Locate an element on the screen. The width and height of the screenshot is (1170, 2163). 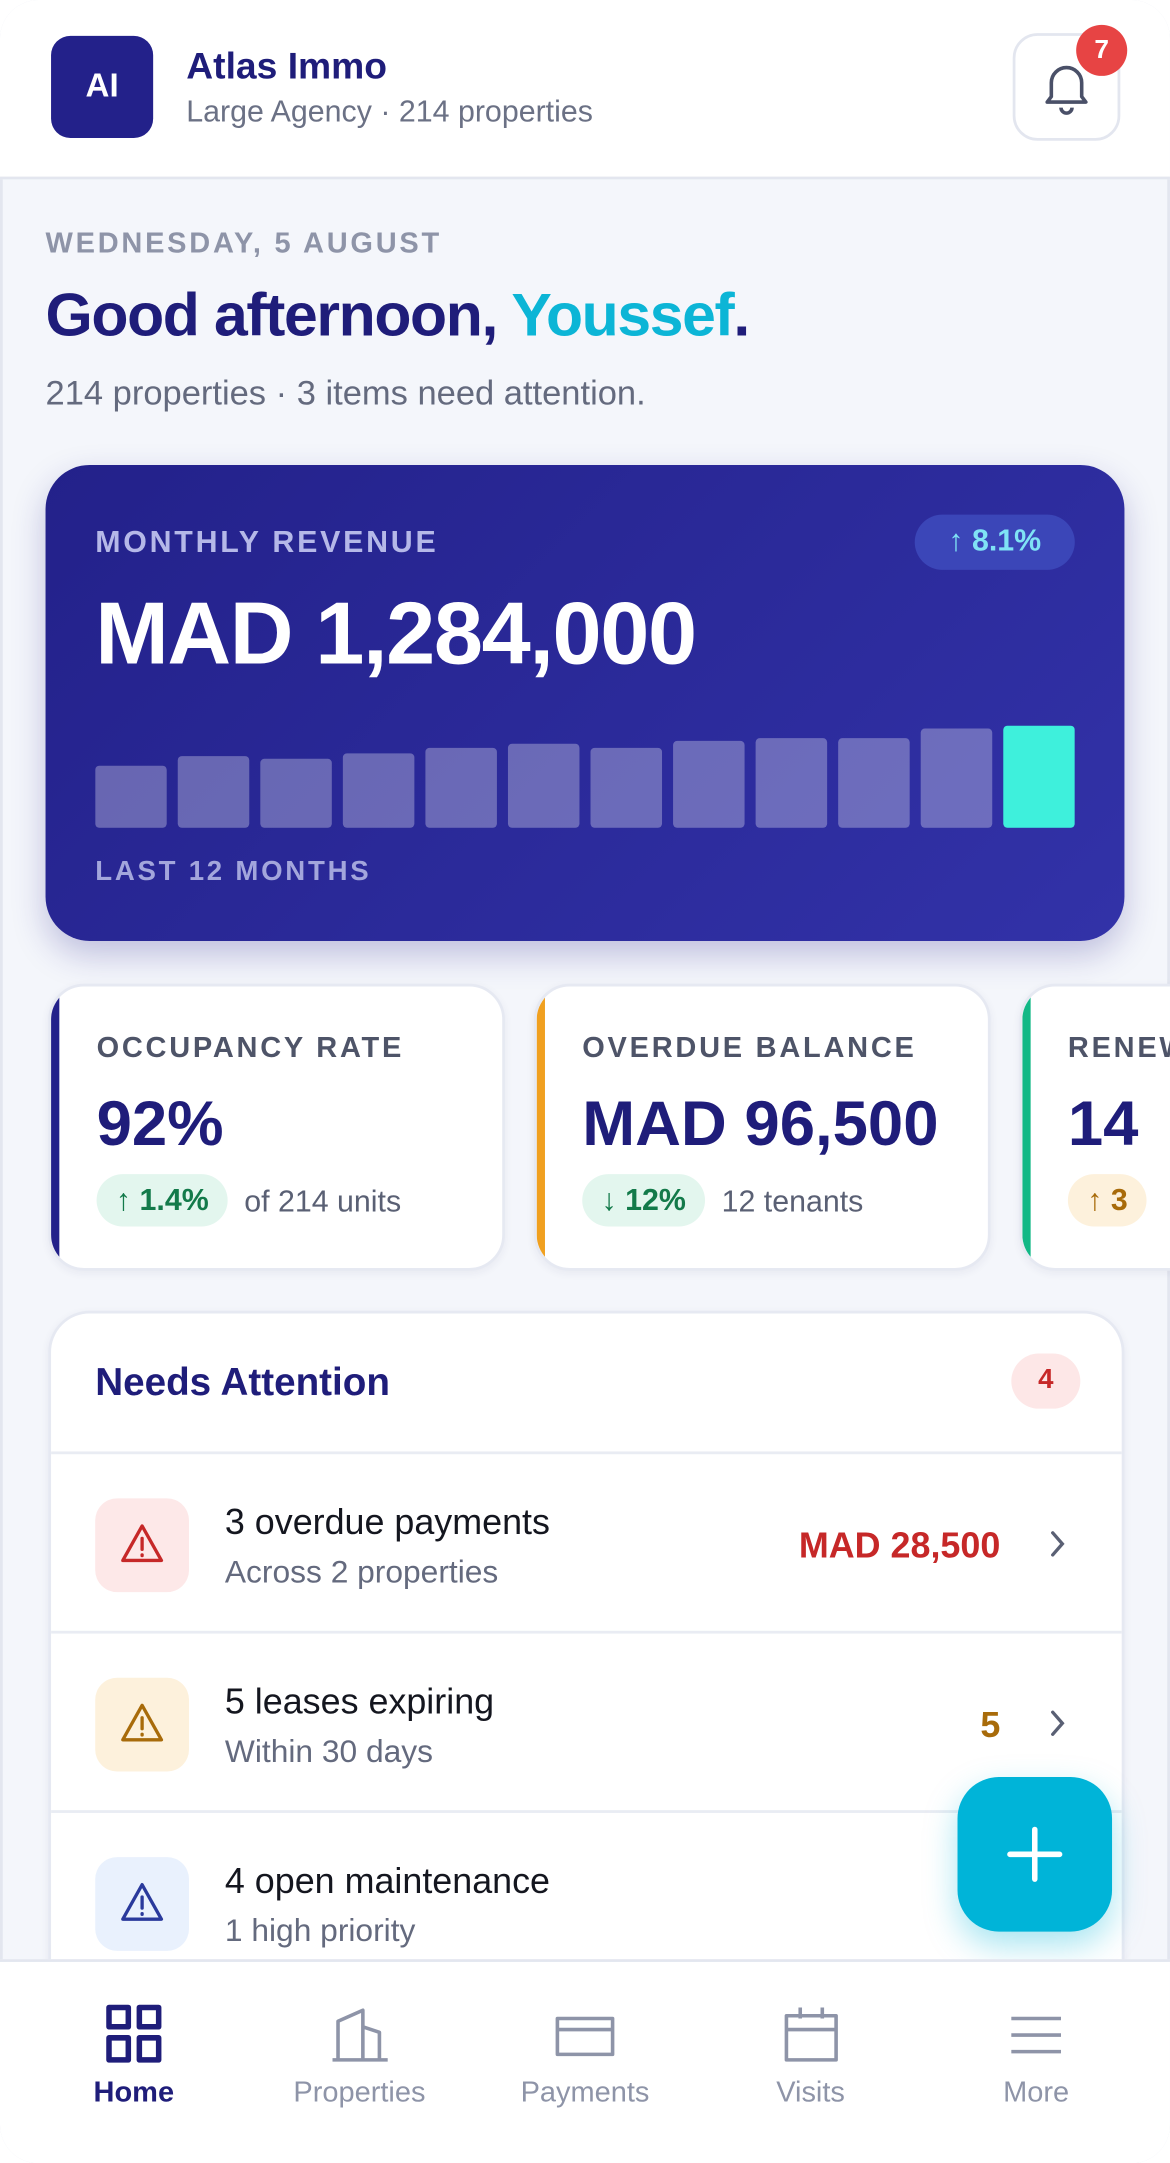
revenue-label: MONTHLY REVENUE is located at coordinates (267, 541).